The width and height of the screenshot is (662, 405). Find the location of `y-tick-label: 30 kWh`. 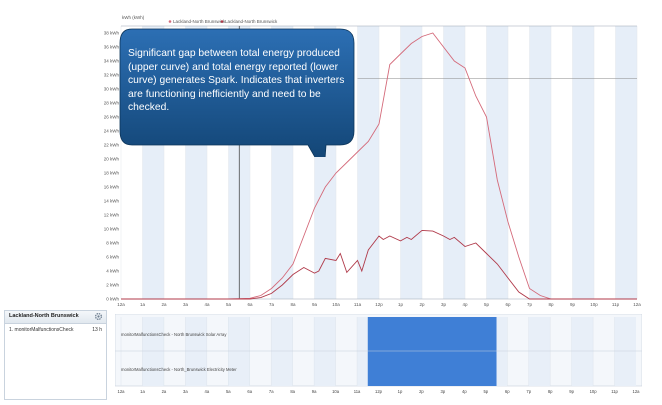

y-tick-label: 30 kWh is located at coordinates (111, 89).